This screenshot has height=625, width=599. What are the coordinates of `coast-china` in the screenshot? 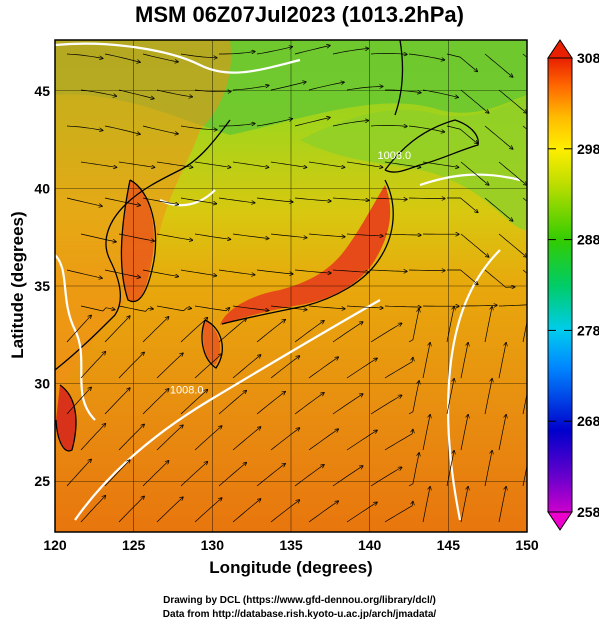 It's located at (143, 245).